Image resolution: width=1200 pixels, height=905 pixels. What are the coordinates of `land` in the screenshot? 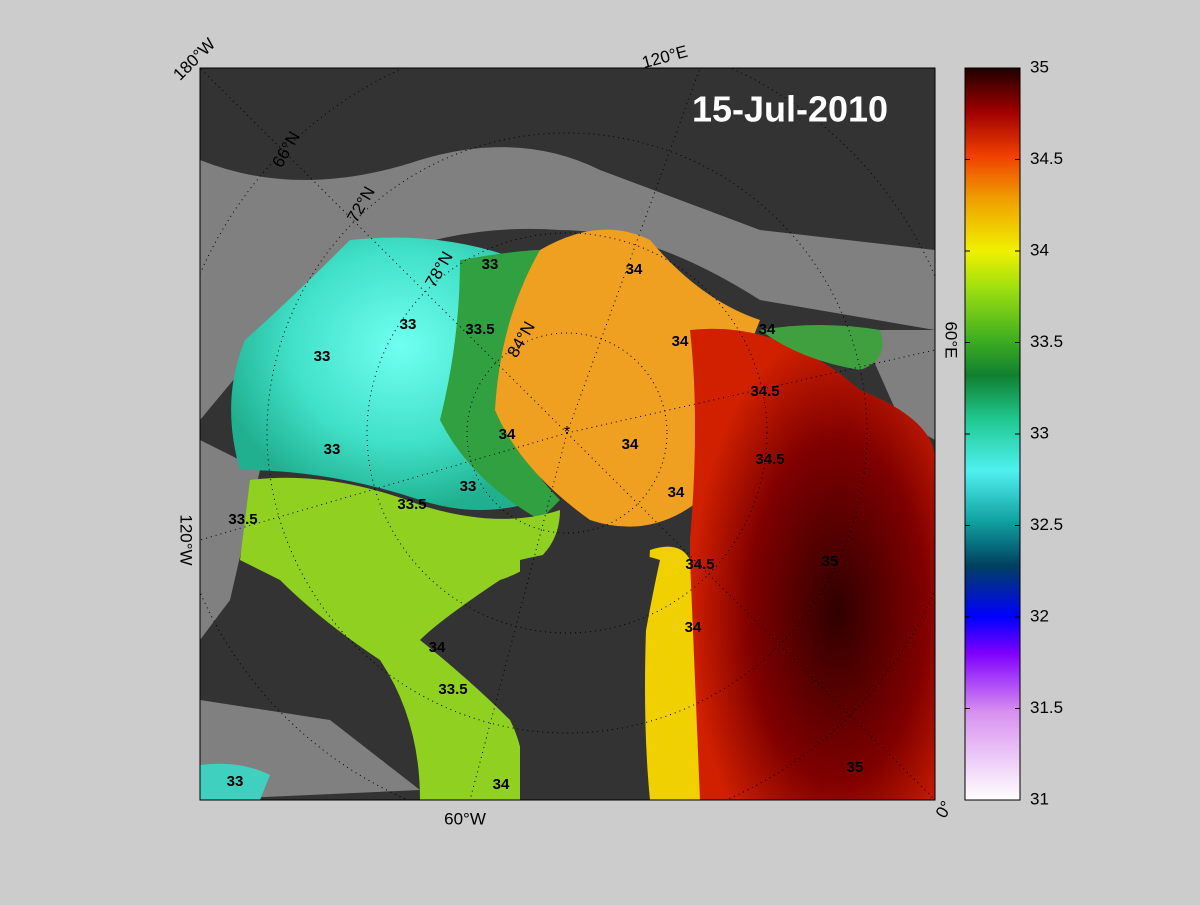 It's located at (590, 675).